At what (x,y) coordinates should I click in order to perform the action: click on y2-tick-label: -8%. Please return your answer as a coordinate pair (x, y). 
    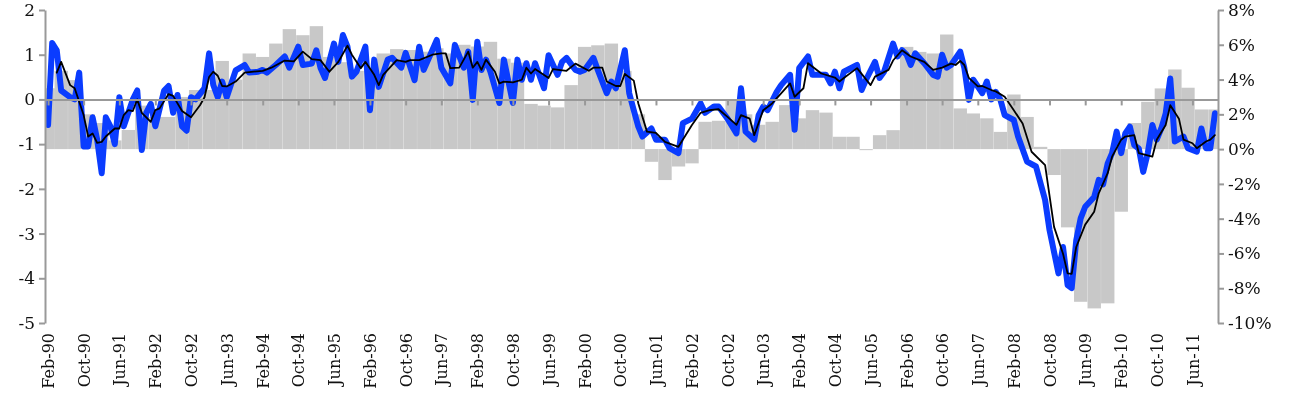
    Looking at the image, I should click on (1244, 288).